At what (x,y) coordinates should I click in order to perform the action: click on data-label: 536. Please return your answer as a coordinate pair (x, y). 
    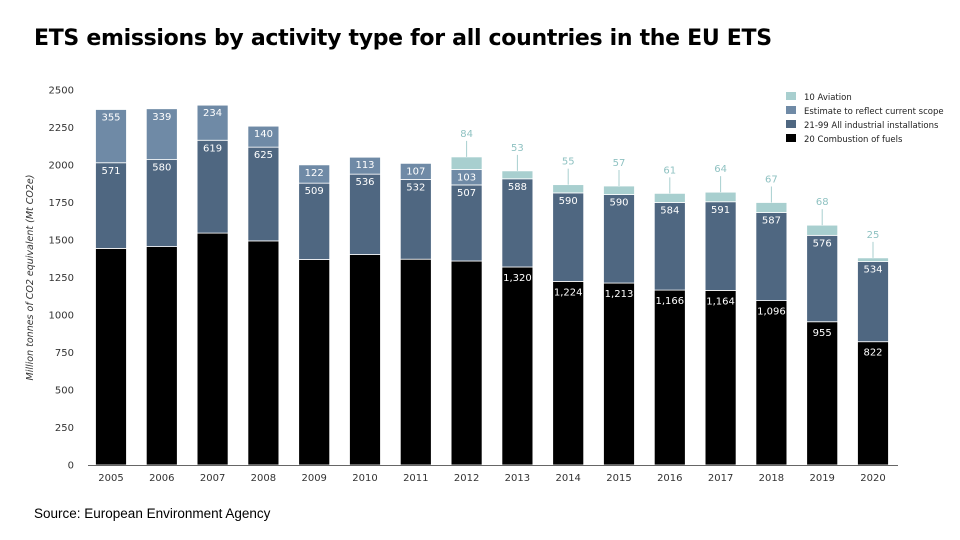
    Looking at the image, I should click on (364, 182).